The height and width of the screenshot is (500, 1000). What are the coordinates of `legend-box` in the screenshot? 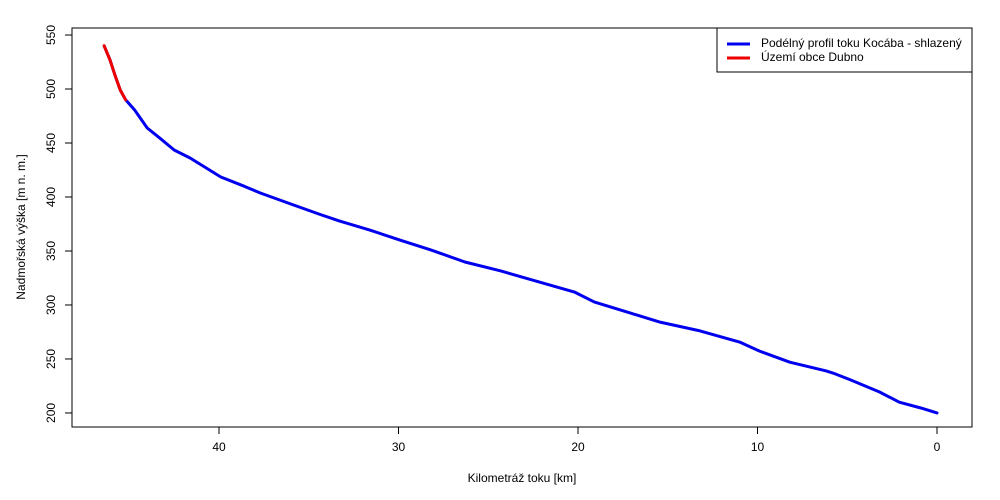 It's located at (844, 50).